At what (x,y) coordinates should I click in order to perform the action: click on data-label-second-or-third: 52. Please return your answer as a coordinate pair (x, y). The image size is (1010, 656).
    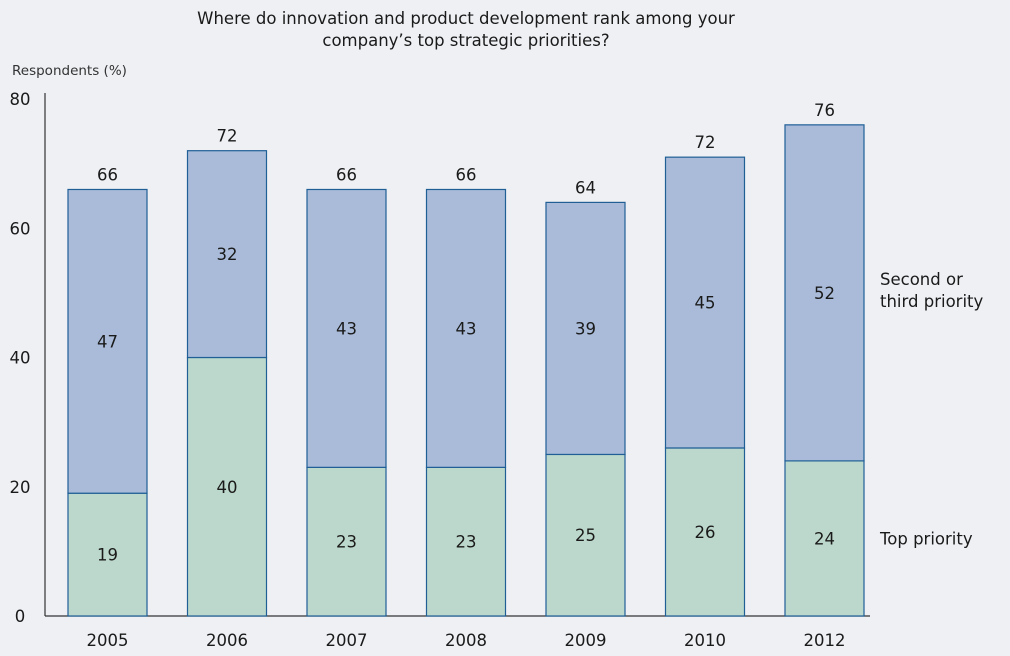
    Looking at the image, I should click on (824, 293).